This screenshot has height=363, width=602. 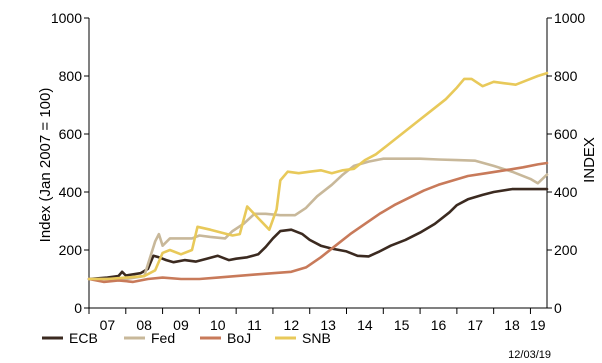 I want to click on y-tick-label-left: 400, so click(x=71, y=192).